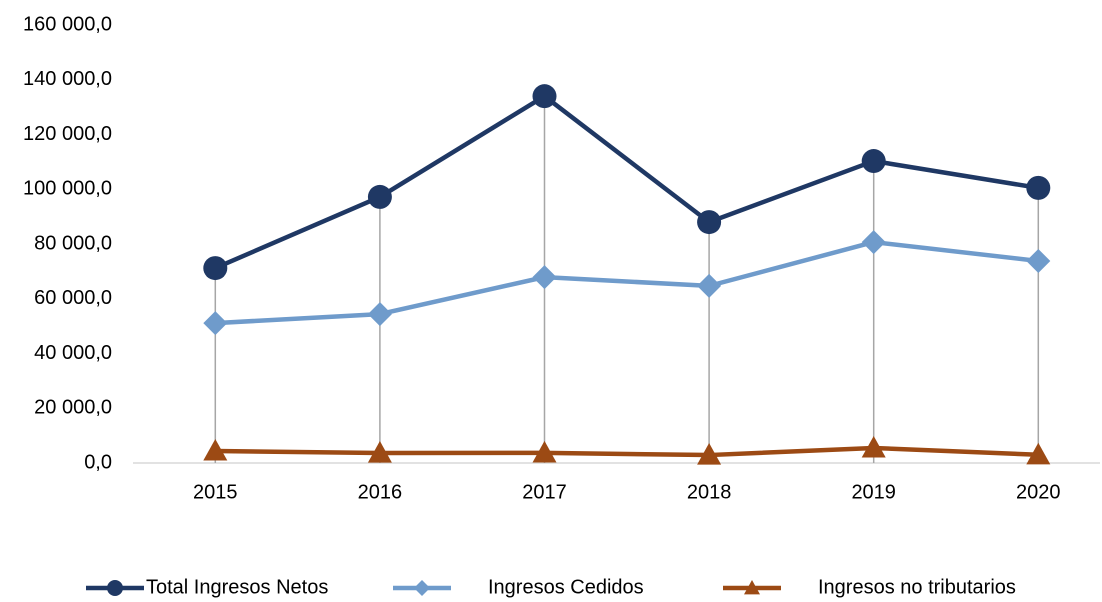 This screenshot has width=1102, height=602. I want to click on y-tick-label: 120 000,0, so click(67, 134).